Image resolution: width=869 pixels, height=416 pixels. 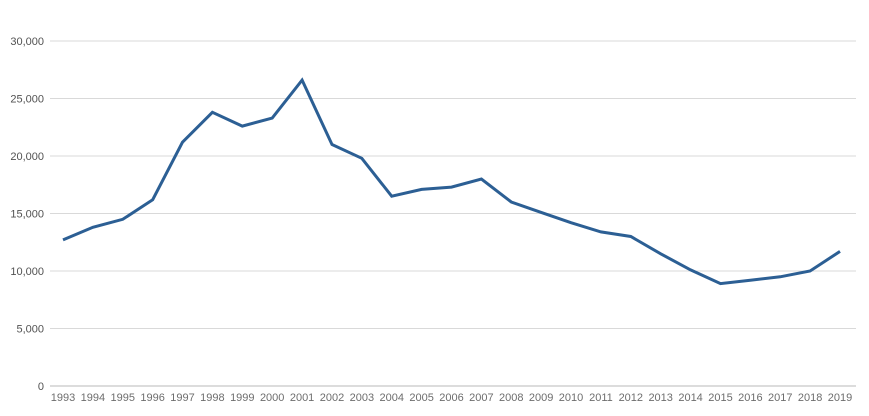 I want to click on y-axis-tick-label: 5,000, so click(x=30, y=330).